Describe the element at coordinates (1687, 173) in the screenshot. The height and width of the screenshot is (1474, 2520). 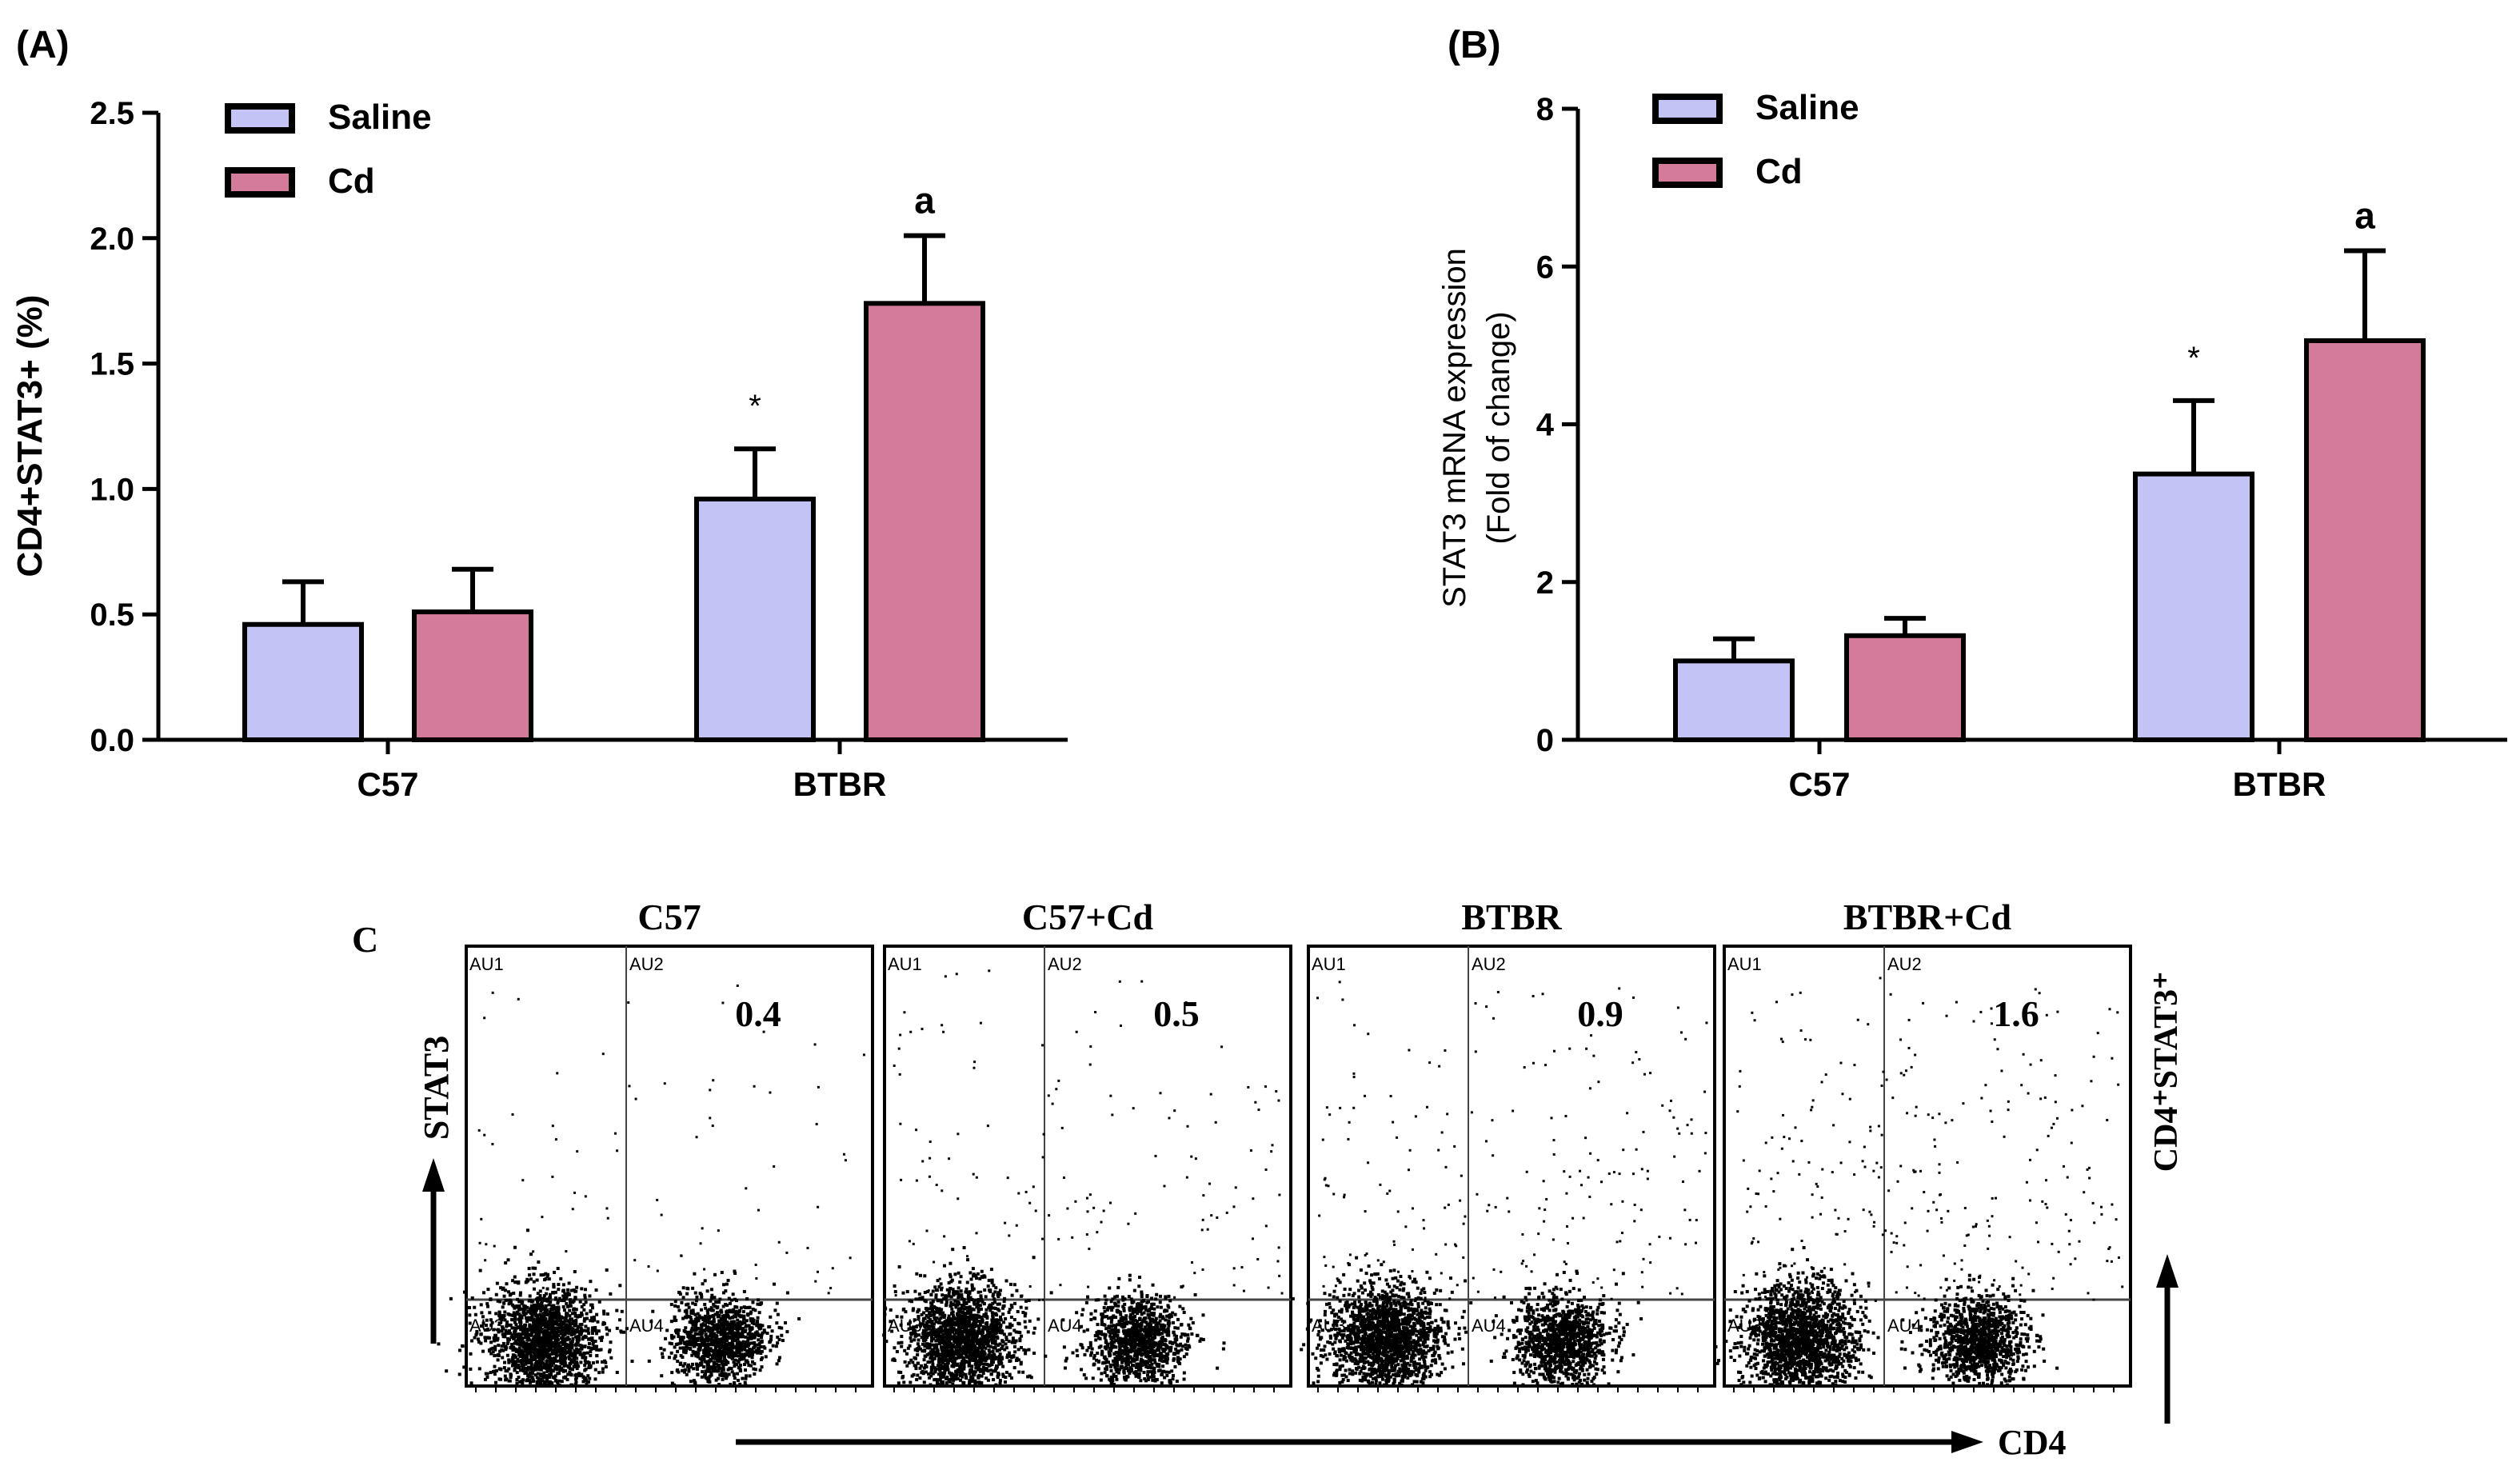
I see `legend-swatch-cd` at that location.